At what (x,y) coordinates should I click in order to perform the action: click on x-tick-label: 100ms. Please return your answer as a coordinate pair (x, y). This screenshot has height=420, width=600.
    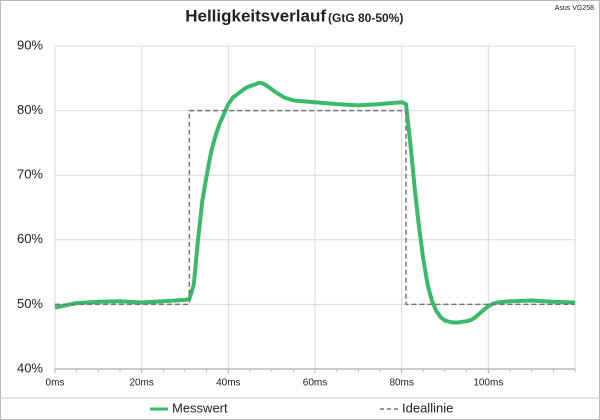
    Looking at the image, I should click on (488, 383).